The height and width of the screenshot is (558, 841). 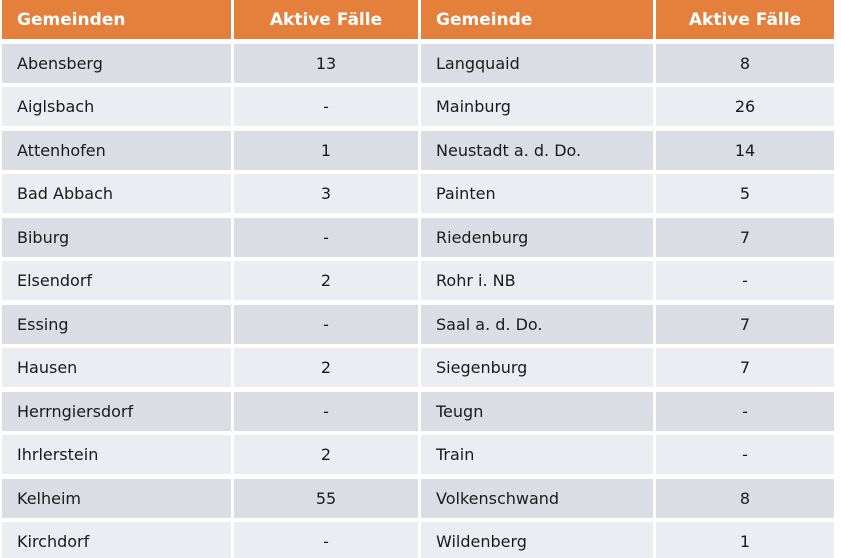 I want to click on municipality-cell: Rohr i. NB, so click(x=537, y=280).